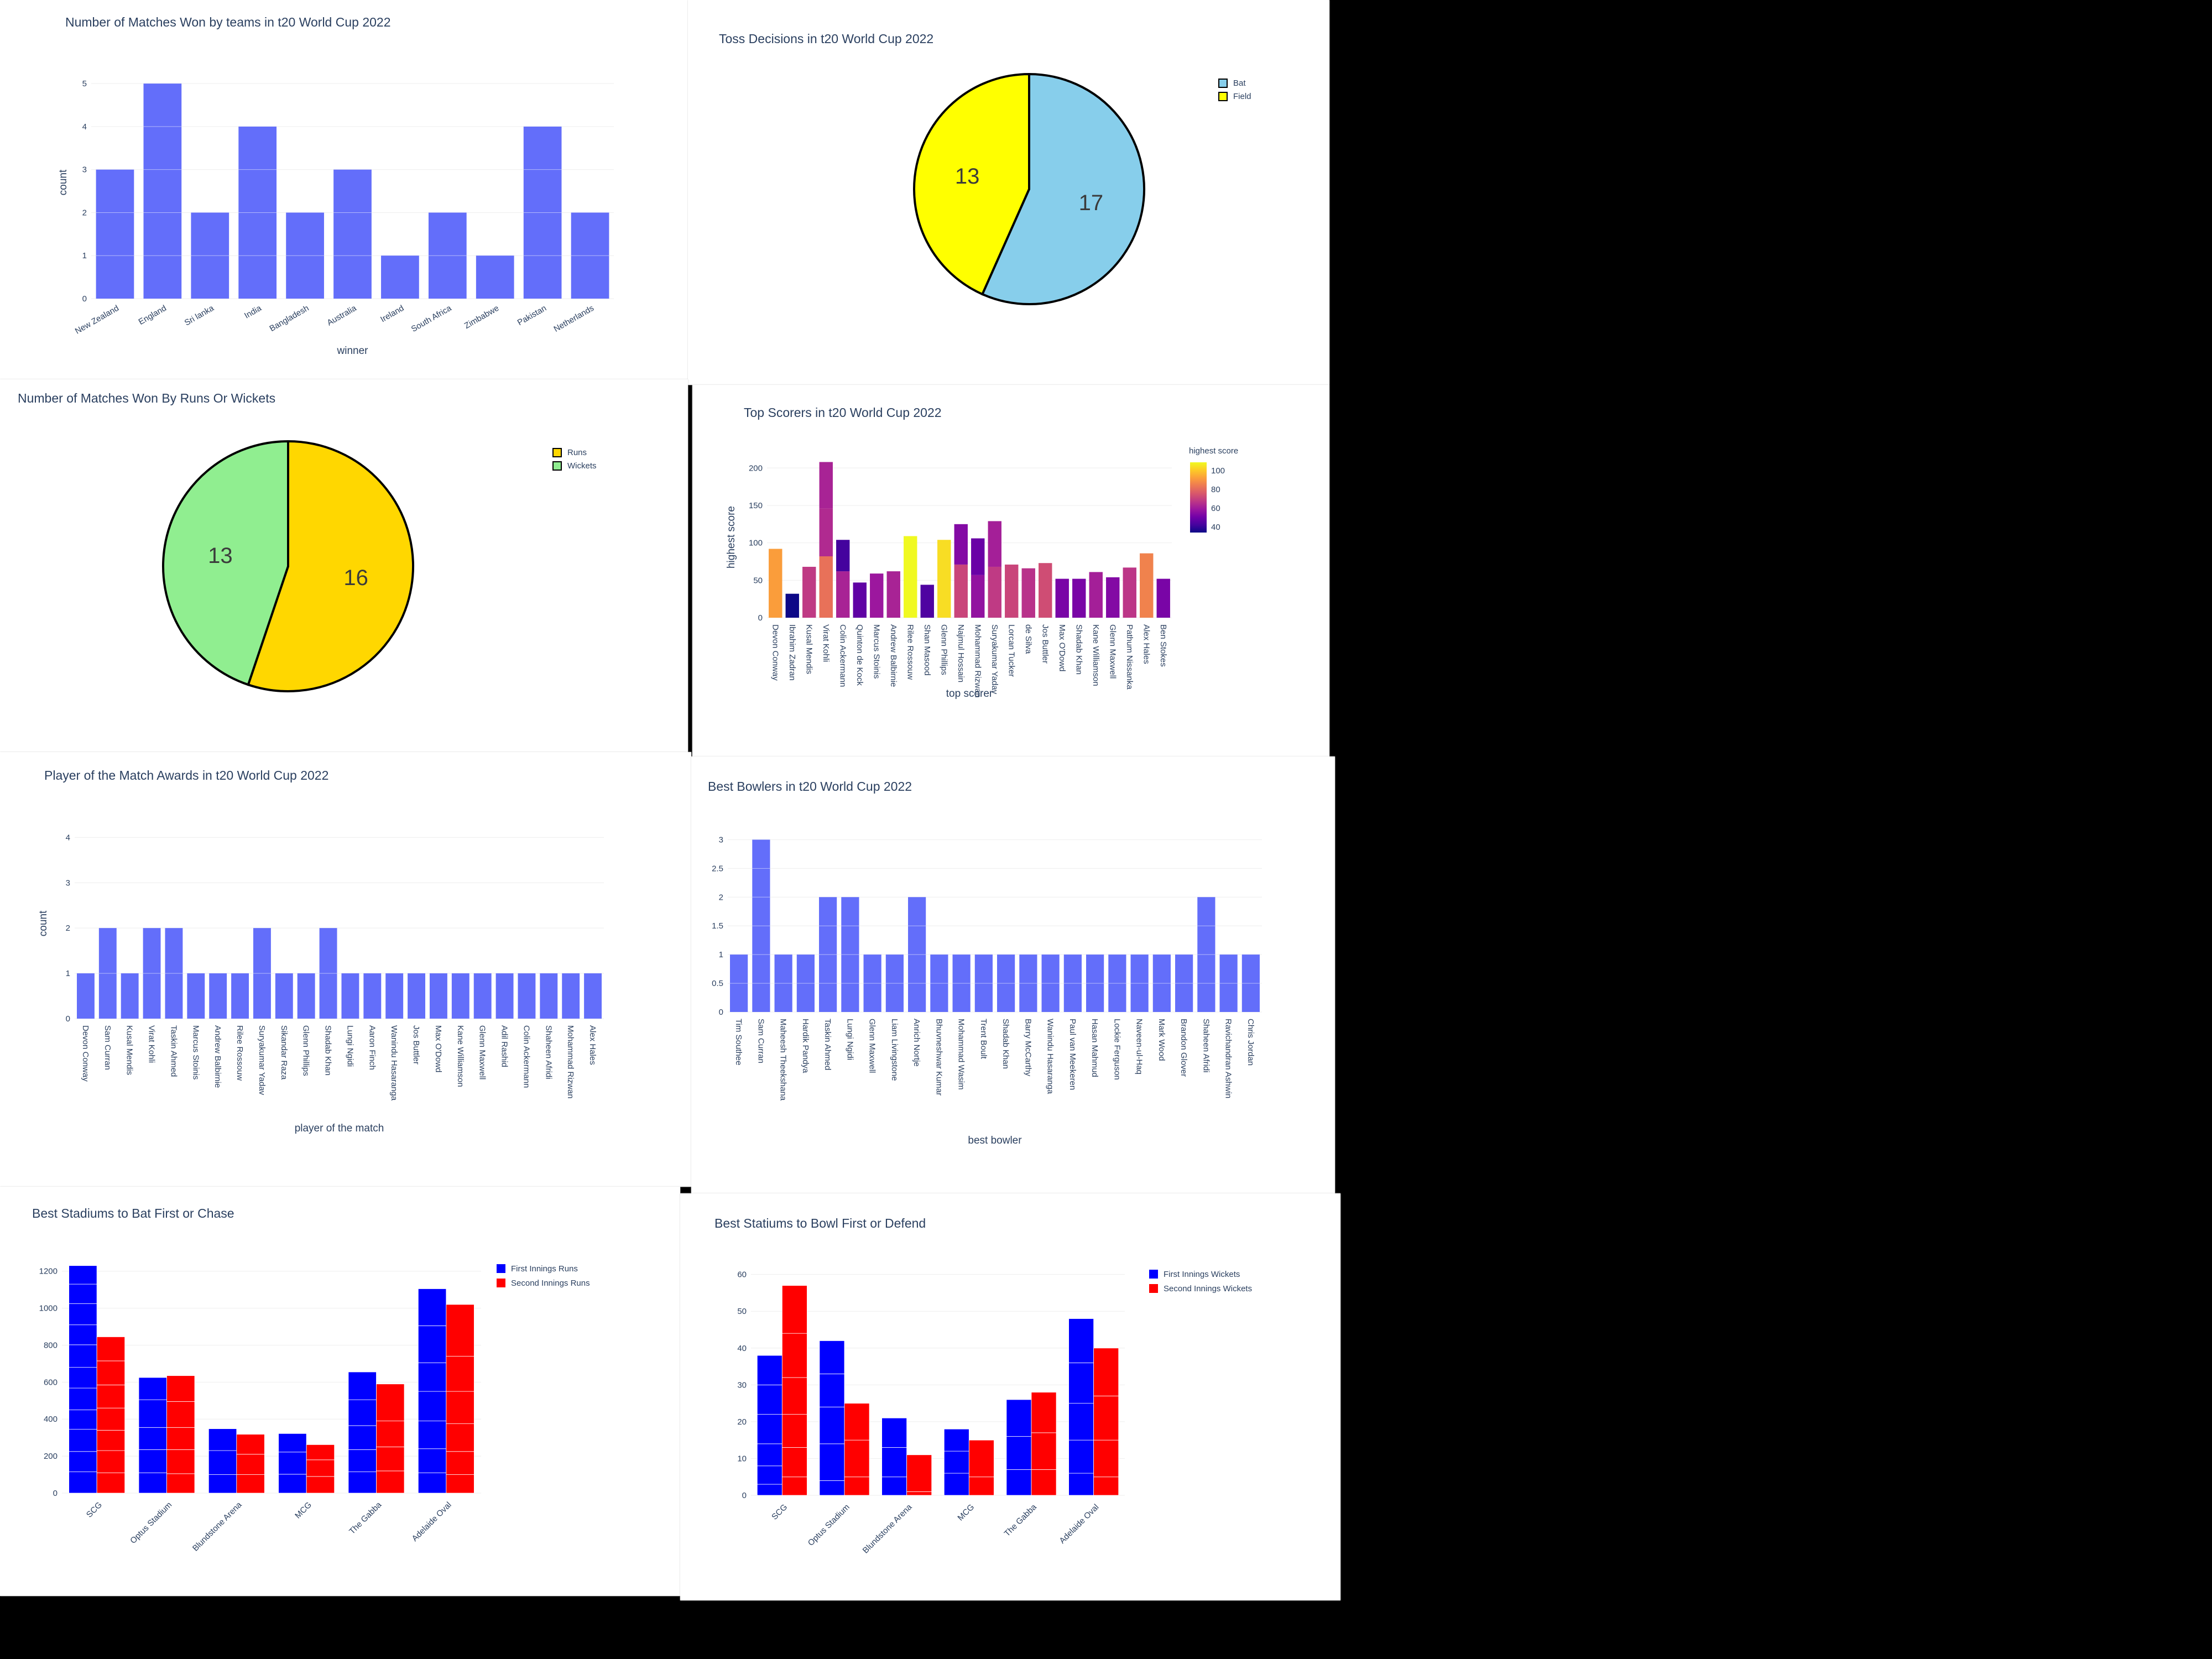 The image size is (2212, 1659). What do you see at coordinates (251, 1464) in the screenshot?
I see `bar-blundstone-arena-second-innings-runs` at bounding box center [251, 1464].